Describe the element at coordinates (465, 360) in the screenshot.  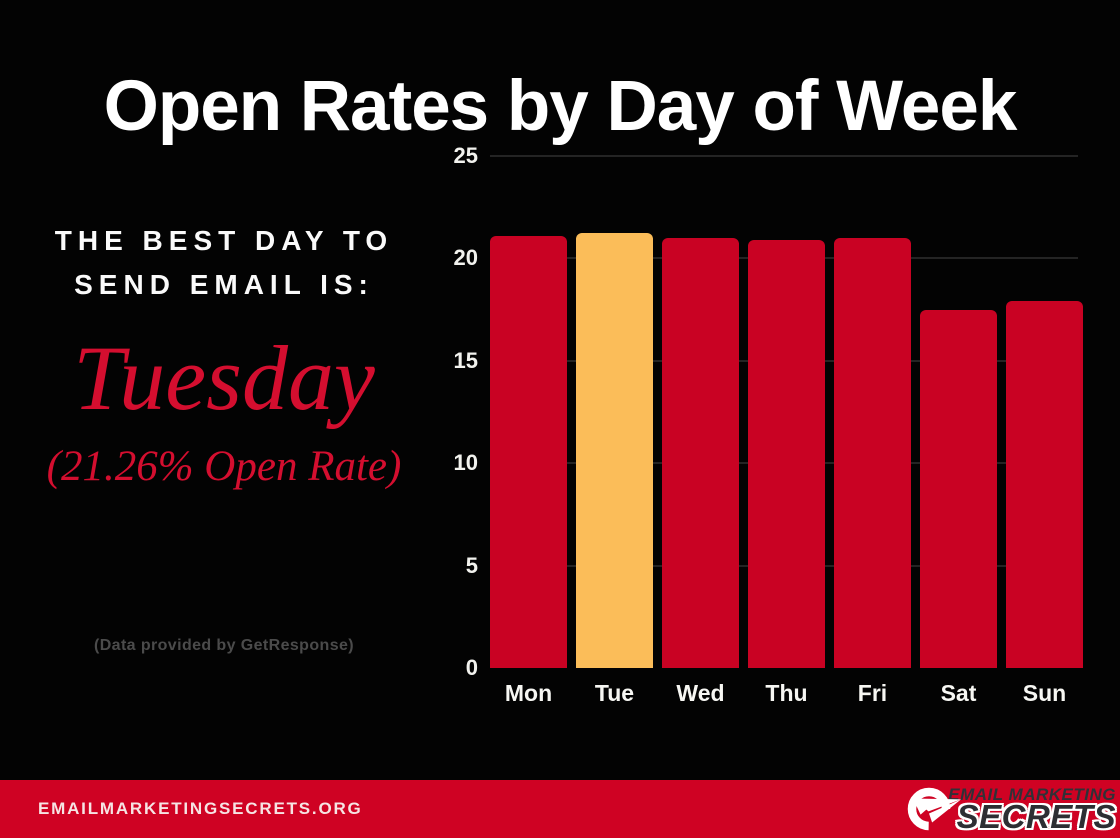
I see `y-tick-label-15: 15` at that location.